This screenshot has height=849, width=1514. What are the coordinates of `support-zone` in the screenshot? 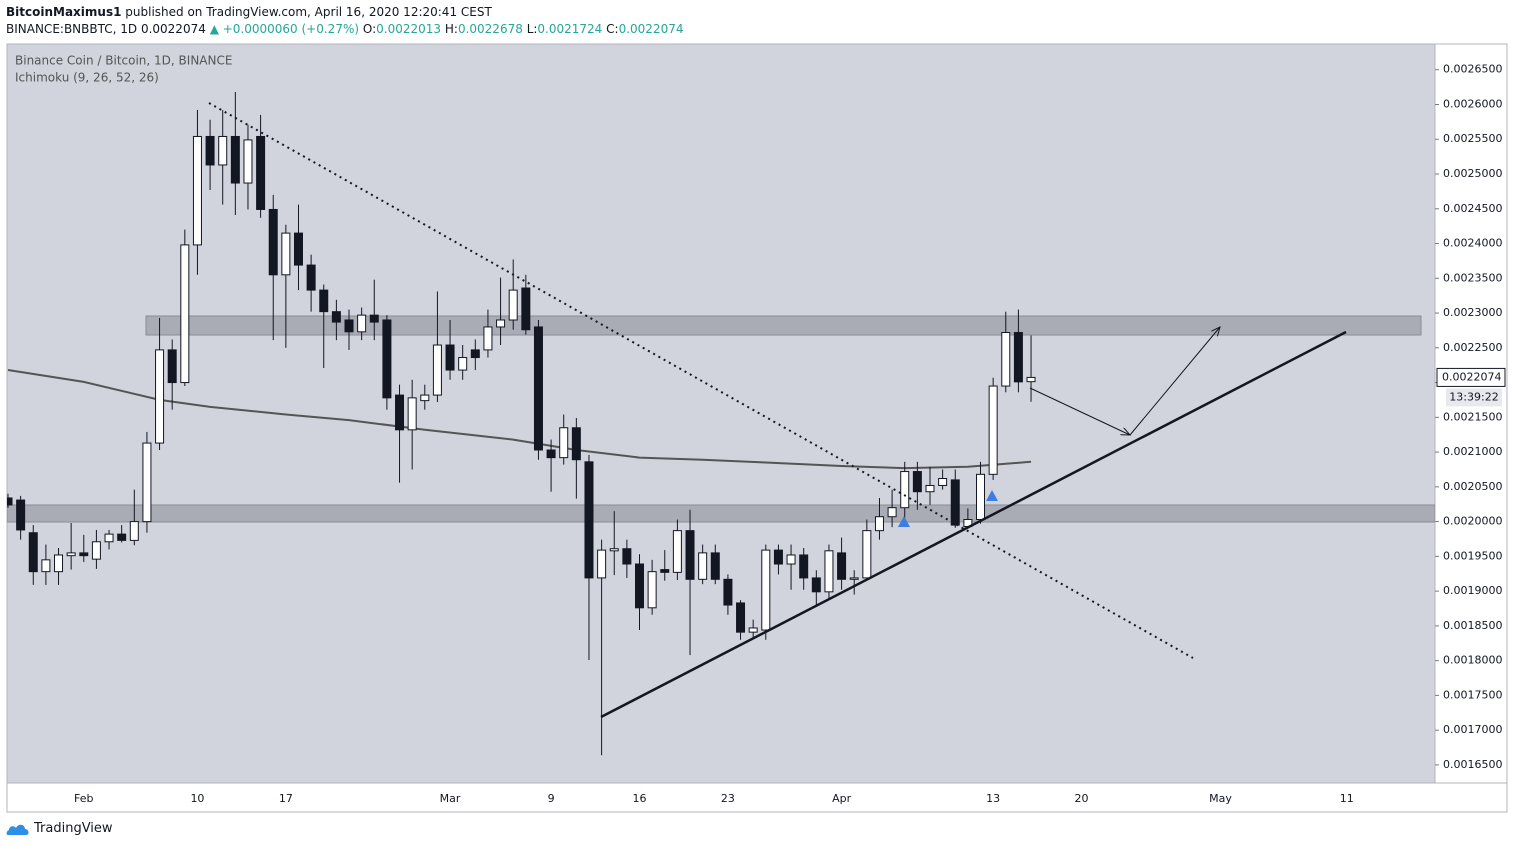 It's located at (721, 513).